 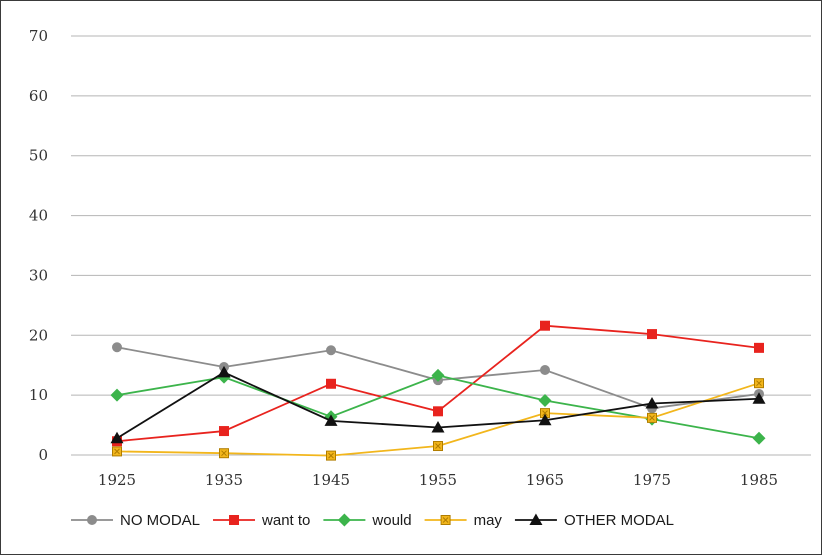 I want to click on legend-item: NO MODAL, so click(x=135, y=520).